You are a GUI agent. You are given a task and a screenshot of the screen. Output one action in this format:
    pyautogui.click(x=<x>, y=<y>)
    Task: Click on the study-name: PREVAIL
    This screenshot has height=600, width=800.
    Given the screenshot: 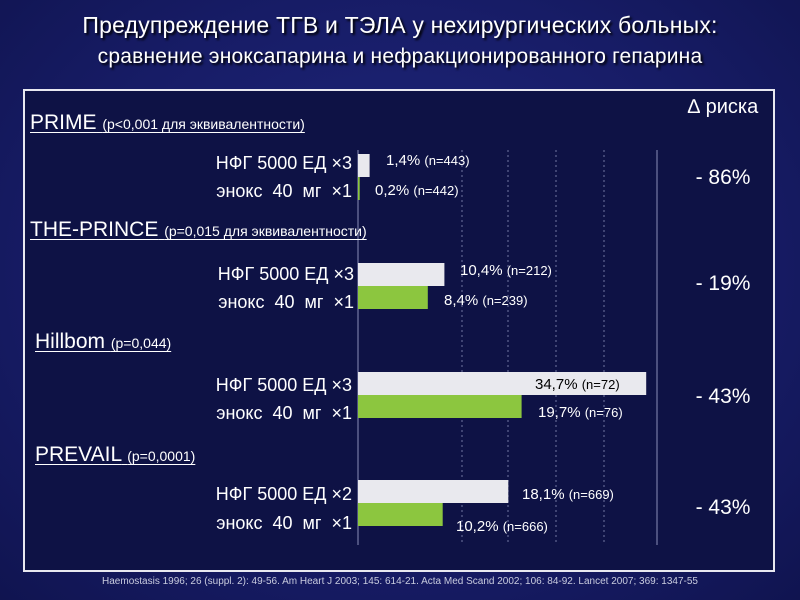 What is the action you would take?
    pyautogui.click(x=78, y=454)
    